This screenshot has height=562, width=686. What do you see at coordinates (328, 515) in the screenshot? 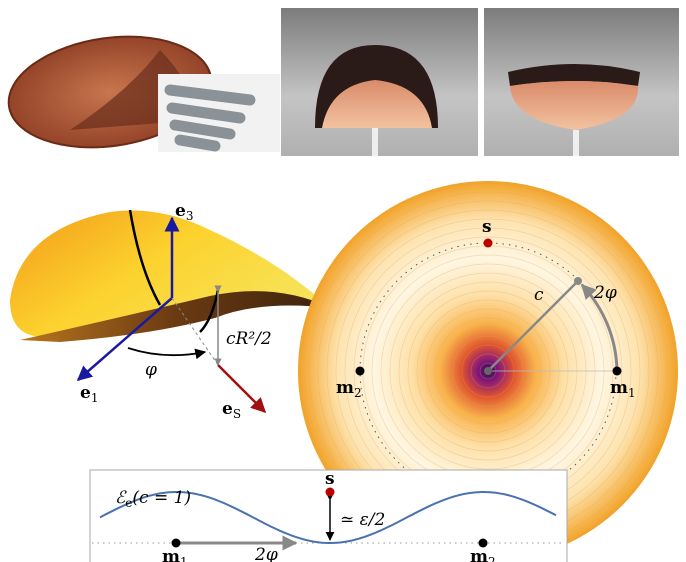
I see `energy-plot: ℰe(c = 1) ≃ ε/2 s m1 2φ m2` at bounding box center [328, 515].